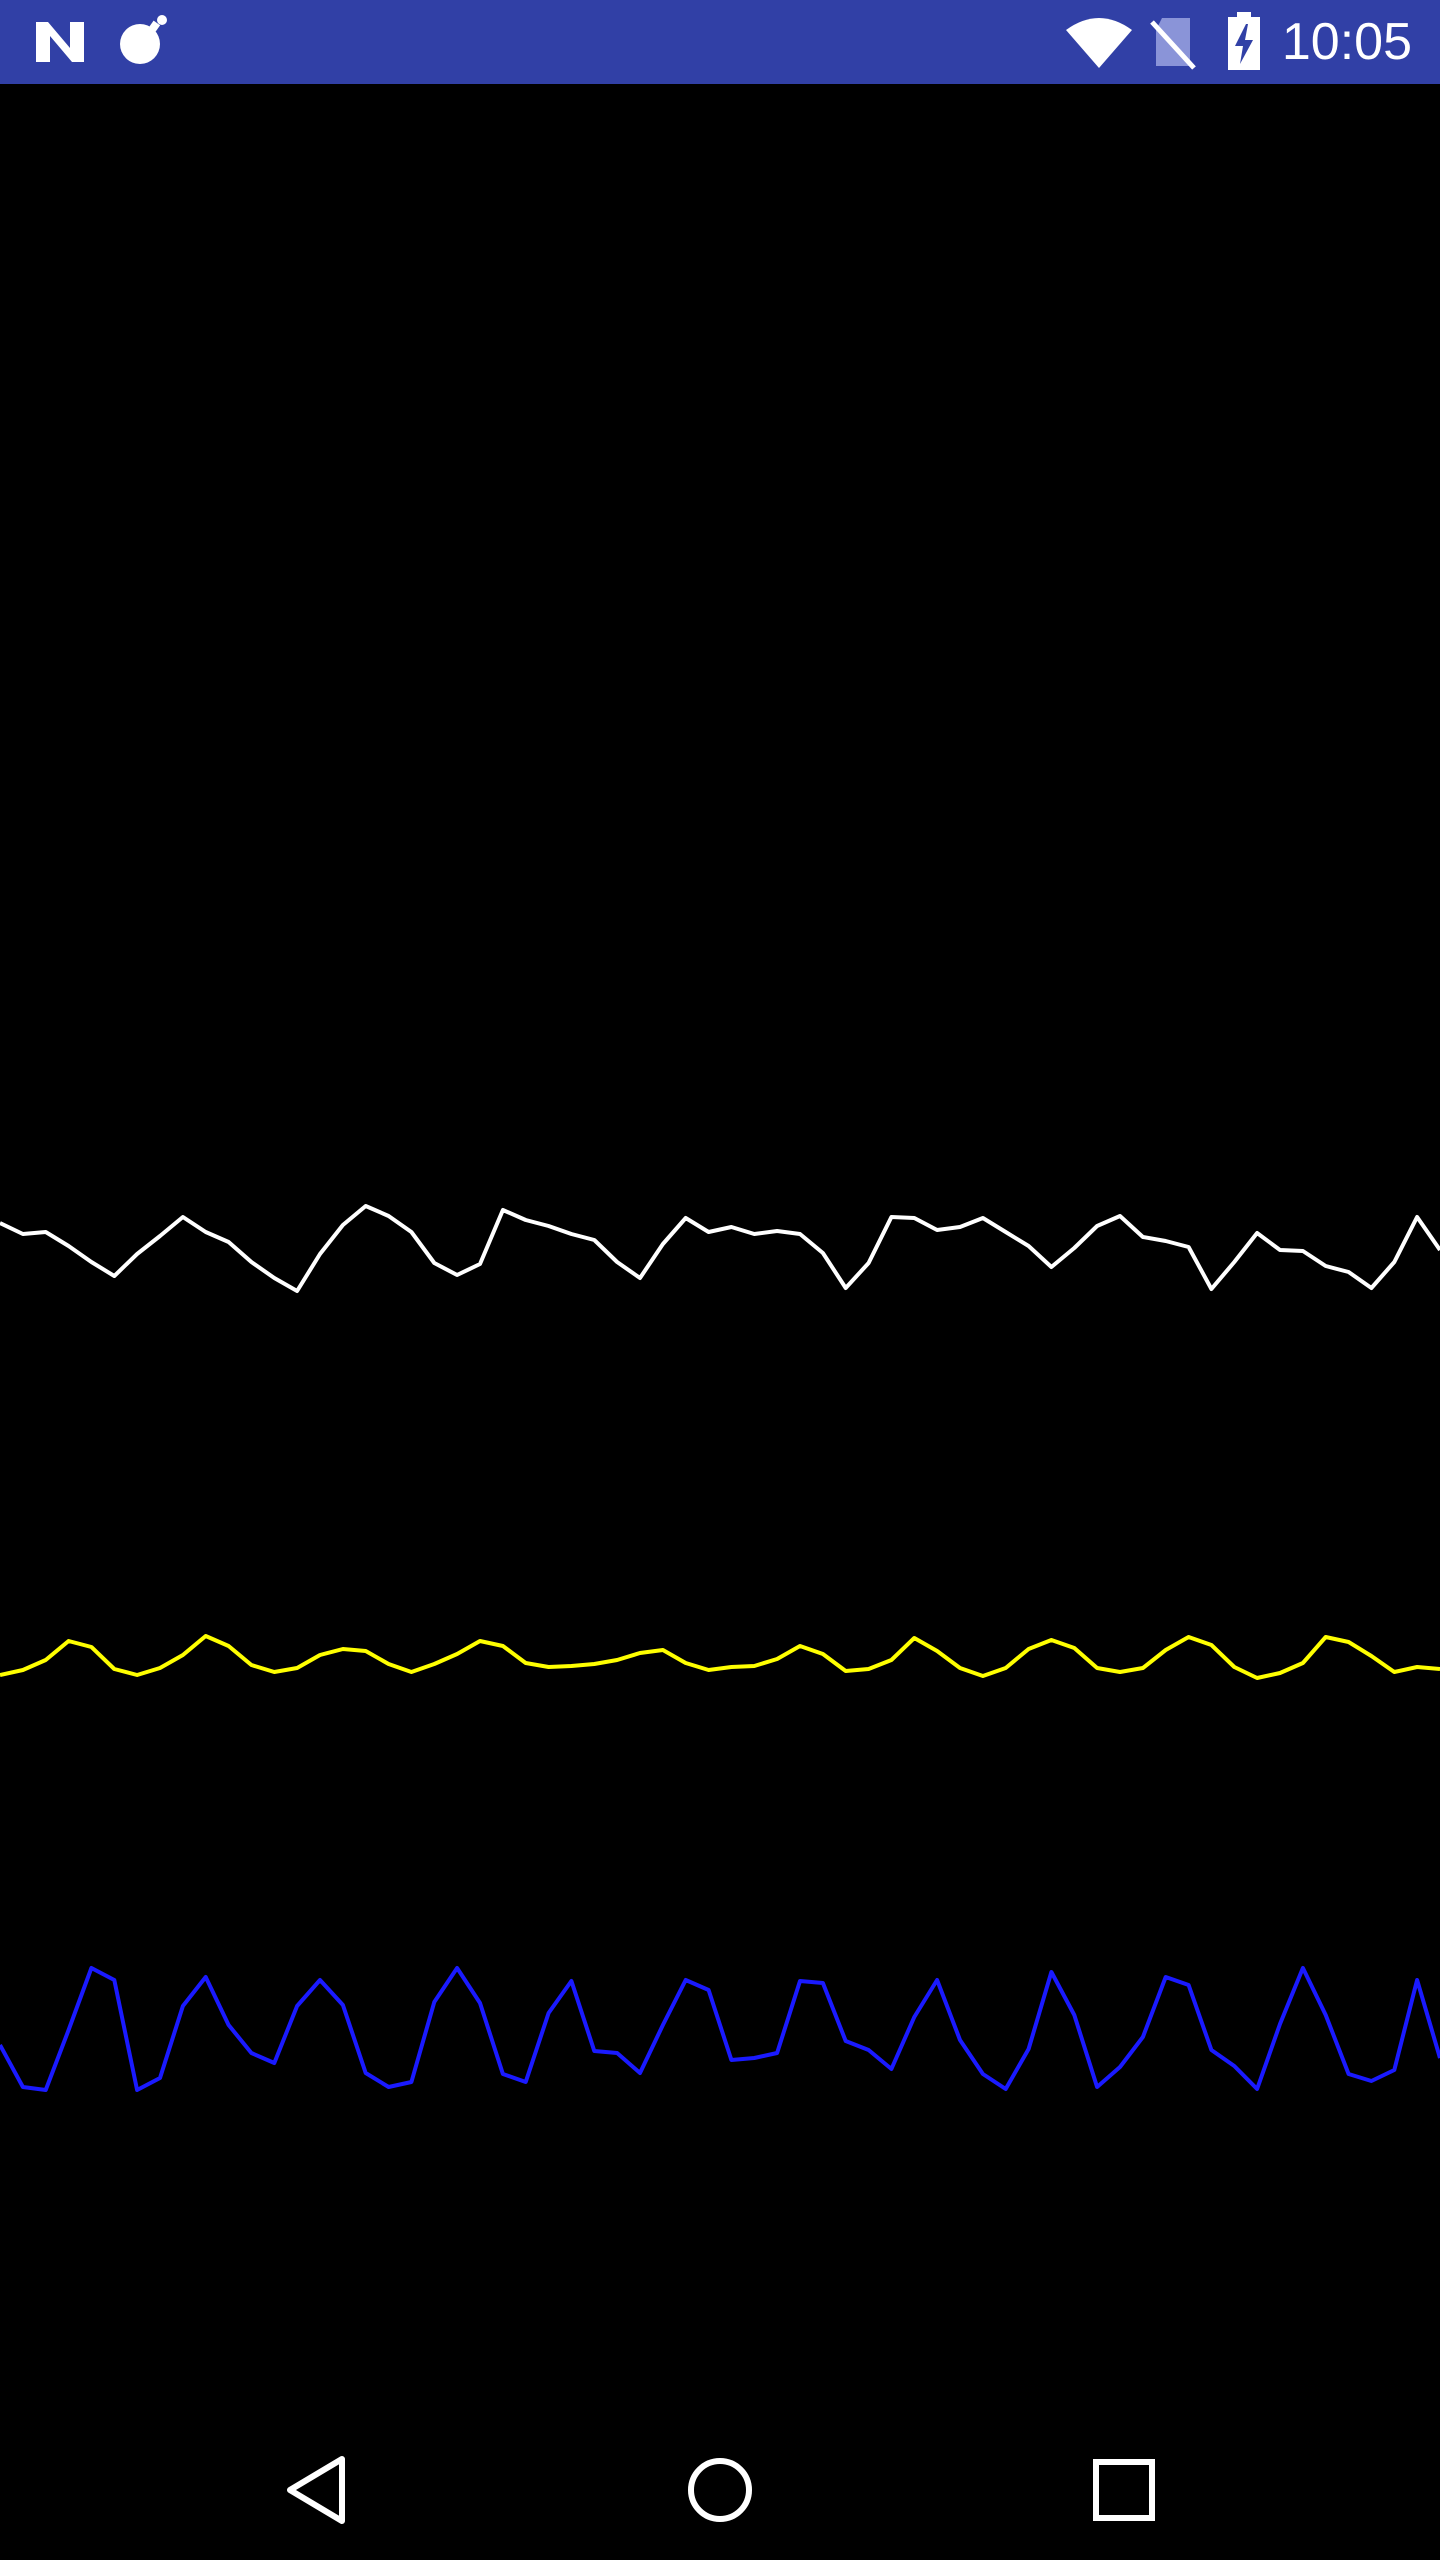  I want to click on back-icon, so click(316, 2490).